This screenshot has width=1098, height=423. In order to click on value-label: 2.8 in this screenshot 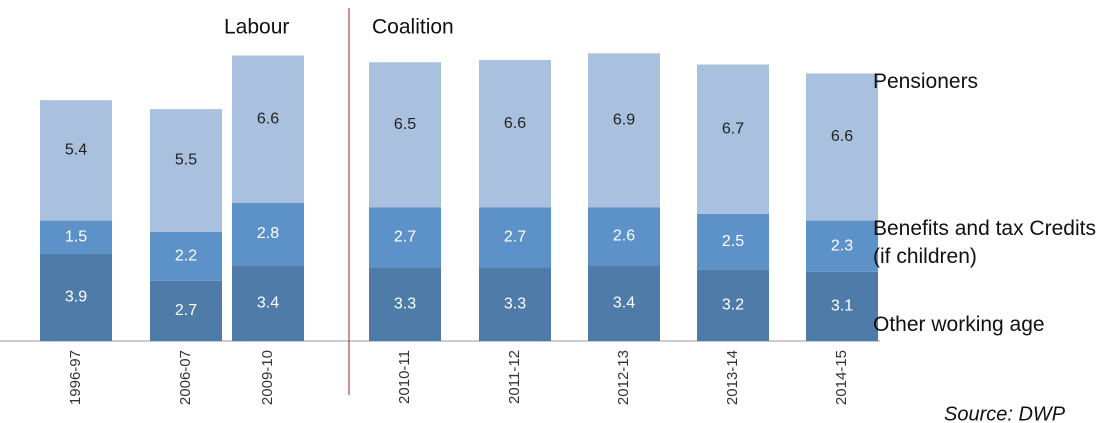, I will do `click(268, 233)`.